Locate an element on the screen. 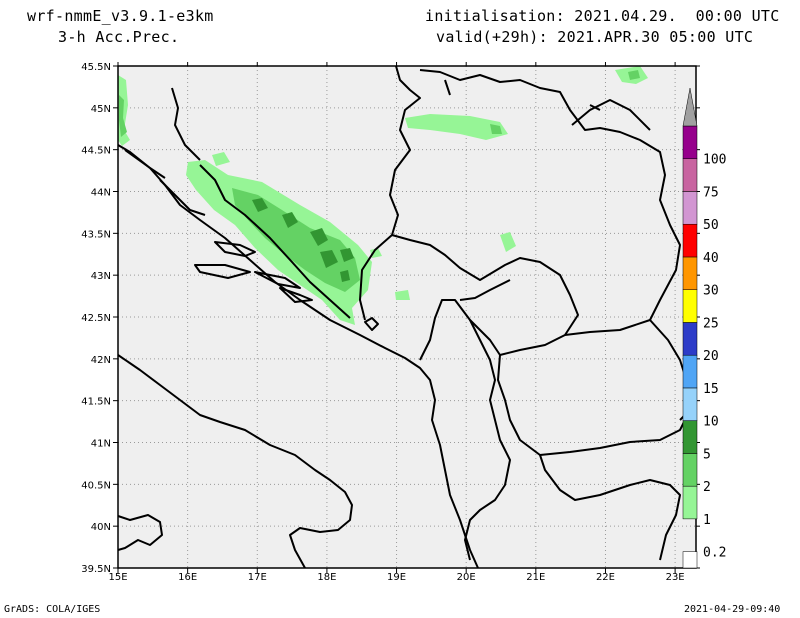 Image resolution: width=800 pixels, height=618 pixels. lon-label: 17E is located at coordinates (257, 577).